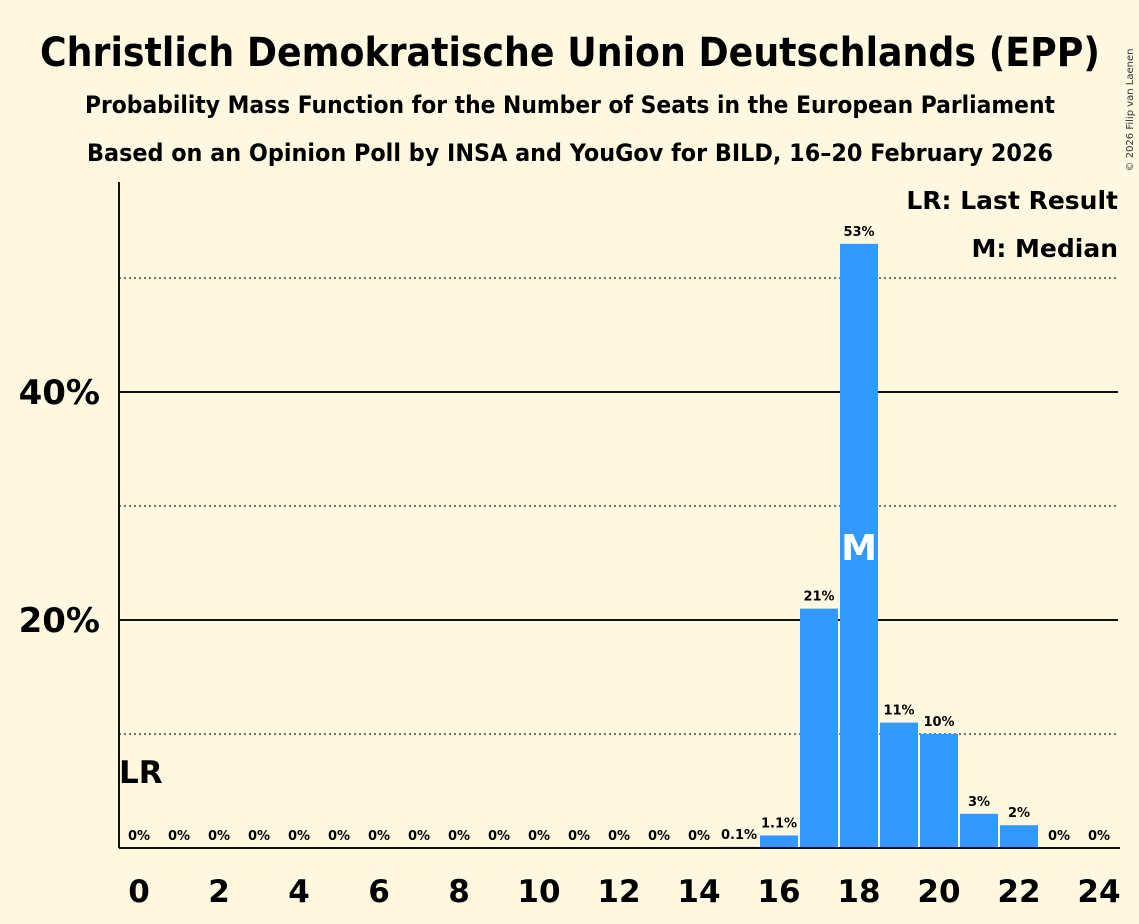  Describe the element at coordinates (618, 892) in the screenshot. I see `x-tick-label: 12` at that location.